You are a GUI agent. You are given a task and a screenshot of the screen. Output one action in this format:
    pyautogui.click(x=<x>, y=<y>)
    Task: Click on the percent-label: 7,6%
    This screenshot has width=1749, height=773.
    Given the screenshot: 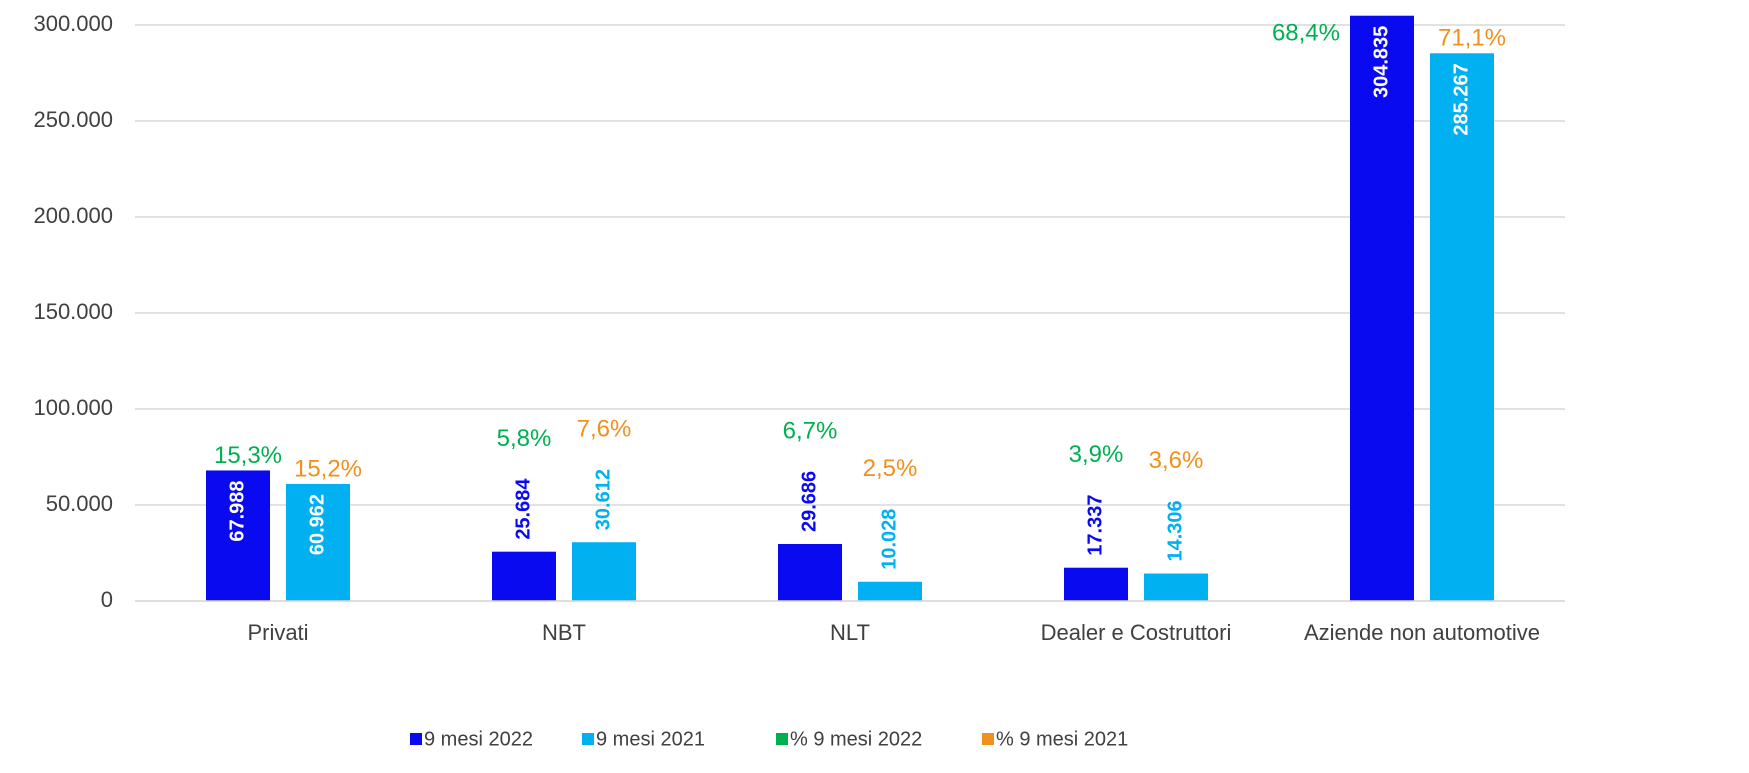 What is the action you would take?
    pyautogui.click(x=604, y=429)
    